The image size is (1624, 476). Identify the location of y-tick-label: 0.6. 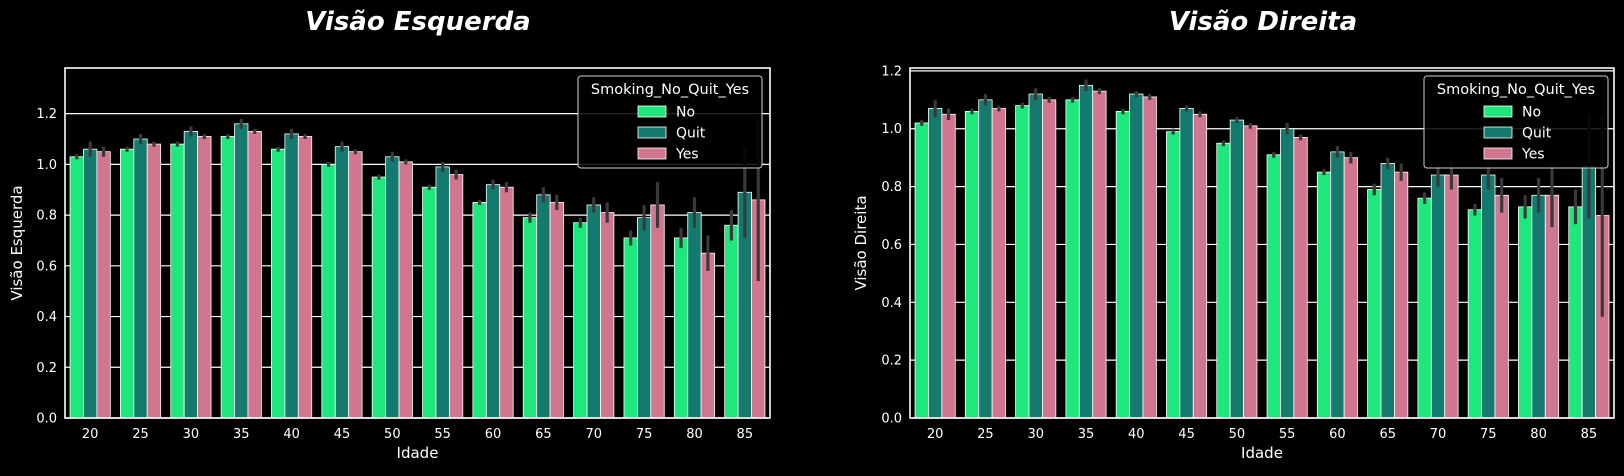
(891, 245).